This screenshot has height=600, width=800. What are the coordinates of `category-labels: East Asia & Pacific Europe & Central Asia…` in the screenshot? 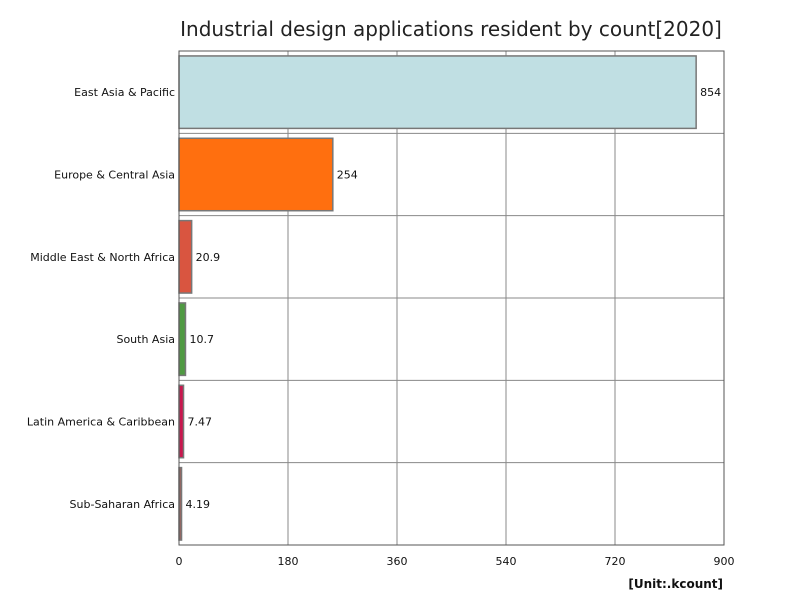 It's located at (101, 298).